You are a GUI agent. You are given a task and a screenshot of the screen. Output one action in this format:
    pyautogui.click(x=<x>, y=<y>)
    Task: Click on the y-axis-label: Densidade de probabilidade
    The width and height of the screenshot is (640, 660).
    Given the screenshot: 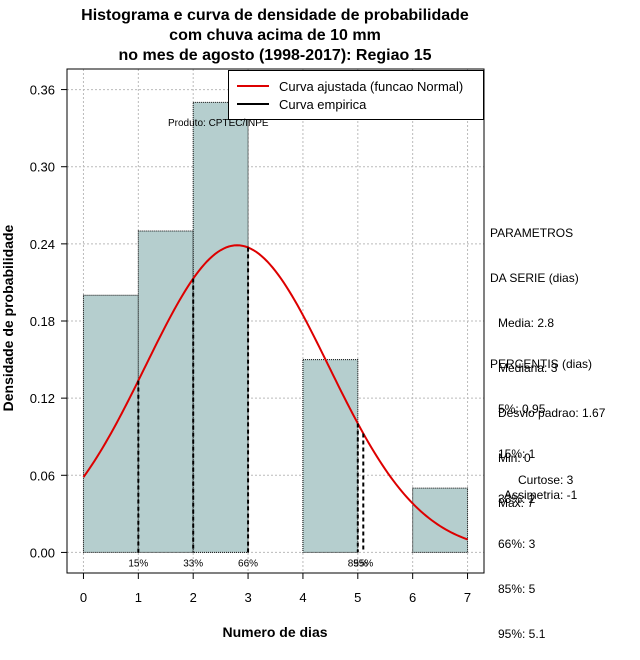 What is the action you would take?
    pyautogui.click(x=8, y=318)
    